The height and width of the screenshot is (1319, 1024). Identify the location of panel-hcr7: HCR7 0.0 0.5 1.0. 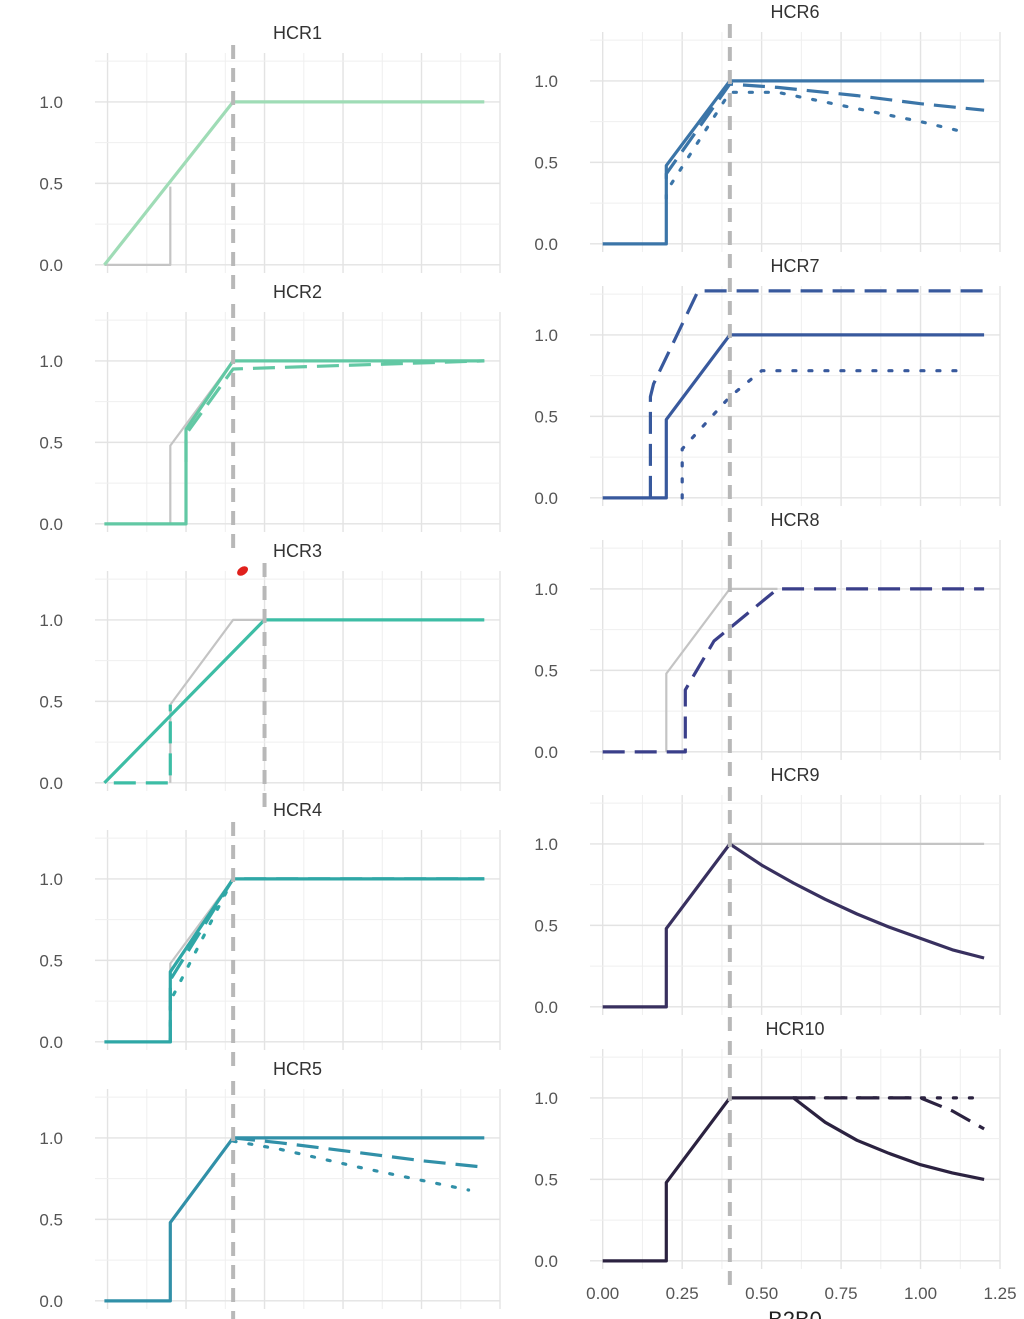
(767, 390).